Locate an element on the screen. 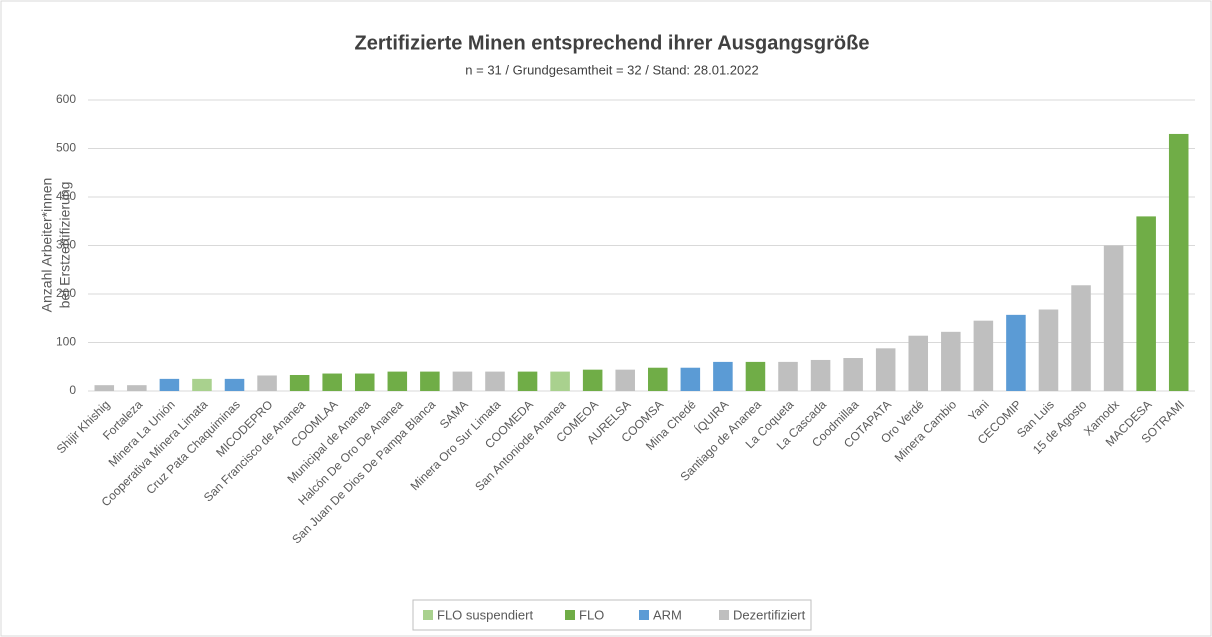  y-tick-label: 300 is located at coordinates (66, 245).